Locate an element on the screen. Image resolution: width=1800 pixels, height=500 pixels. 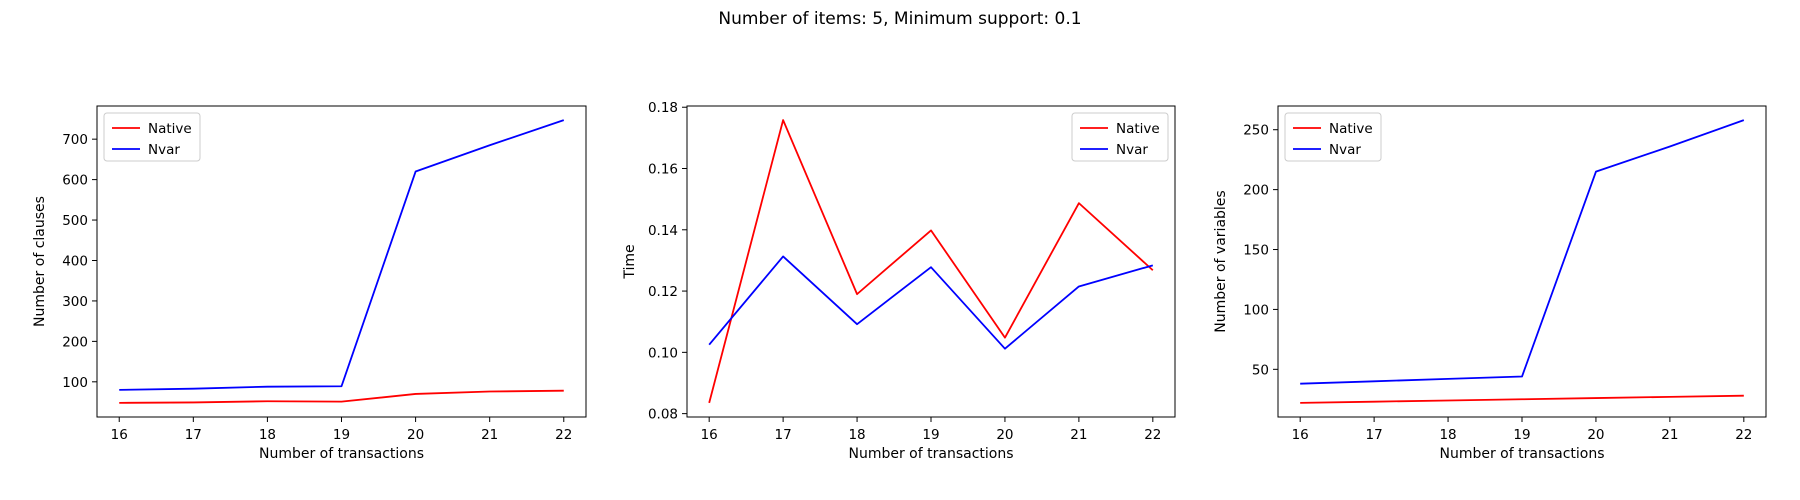
y-tick-label: 0.18 is located at coordinates (663, 108).